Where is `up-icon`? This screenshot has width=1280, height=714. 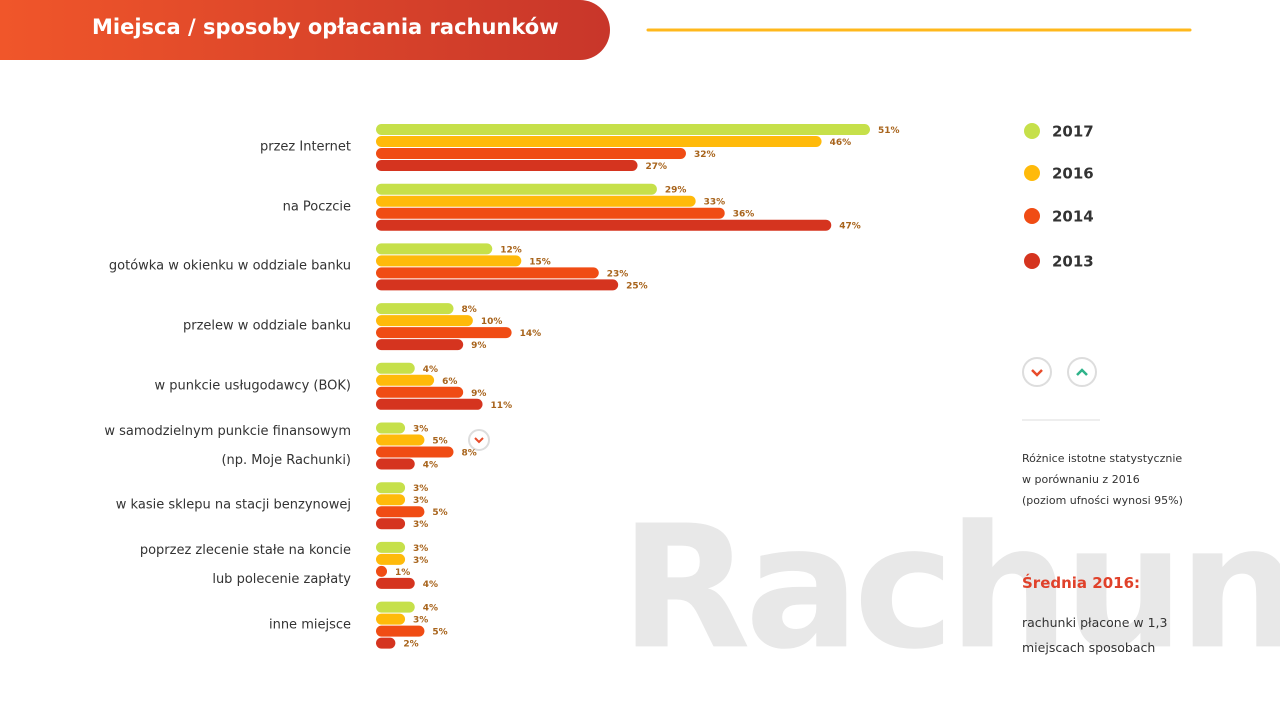 up-icon is located at coordinates (1082, 372).